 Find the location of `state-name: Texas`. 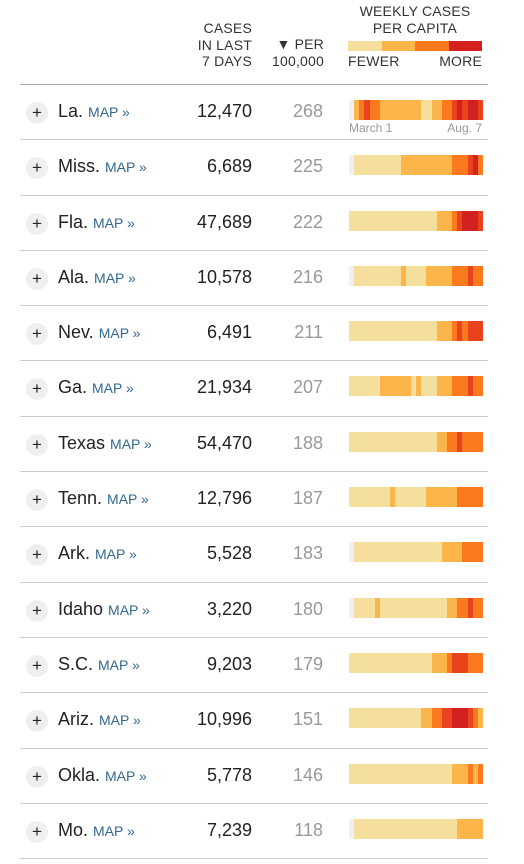

state-name: Texas is located at coordinates (82, 442).